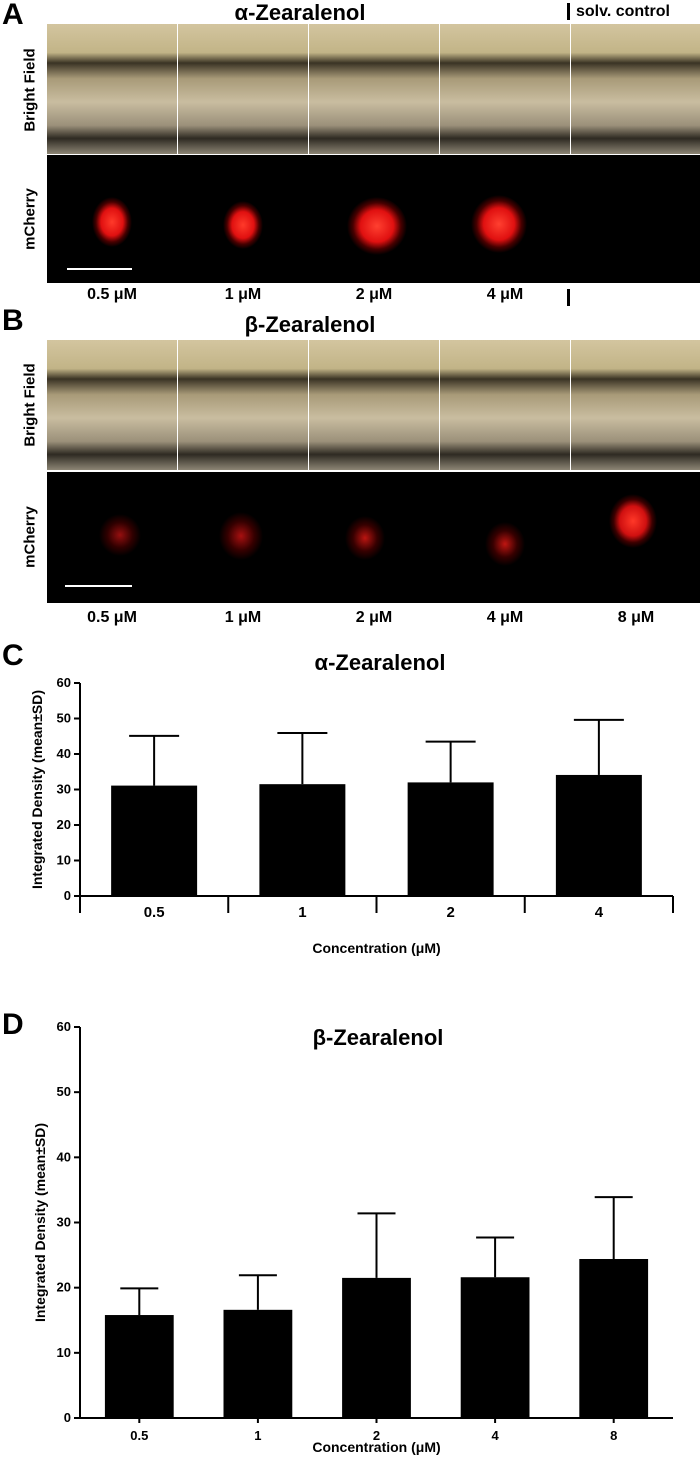 This screenshot has height=1465, width=700. Describe the element at coordinates (635, 89) in the screenshot. I see `a-brightfield-image-control` at that location.